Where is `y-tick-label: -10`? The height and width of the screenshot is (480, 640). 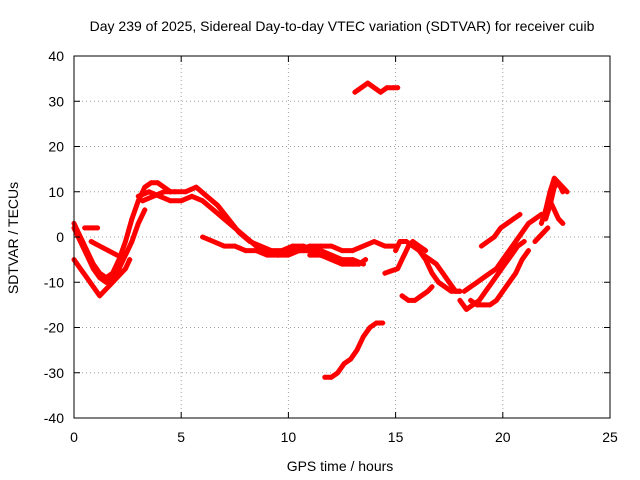
y-tick-label: -10 is located at coordinates (54, 282).